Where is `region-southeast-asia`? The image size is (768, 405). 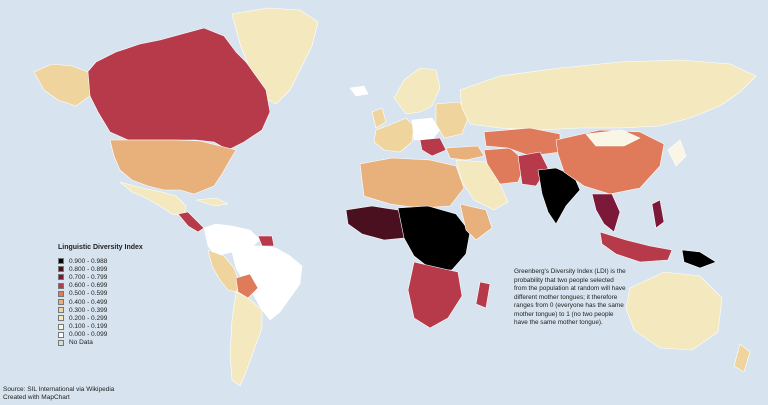 region-southeast-asia is located at coordinates (606, 213).